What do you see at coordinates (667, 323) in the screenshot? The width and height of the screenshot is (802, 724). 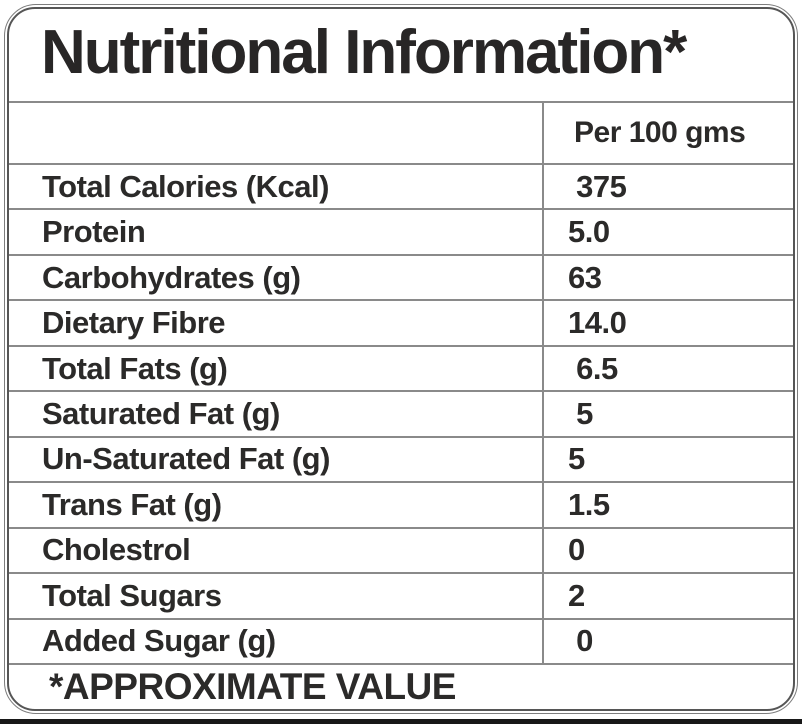 I see `row-value: 14.0` at bounding box center [667, 323].